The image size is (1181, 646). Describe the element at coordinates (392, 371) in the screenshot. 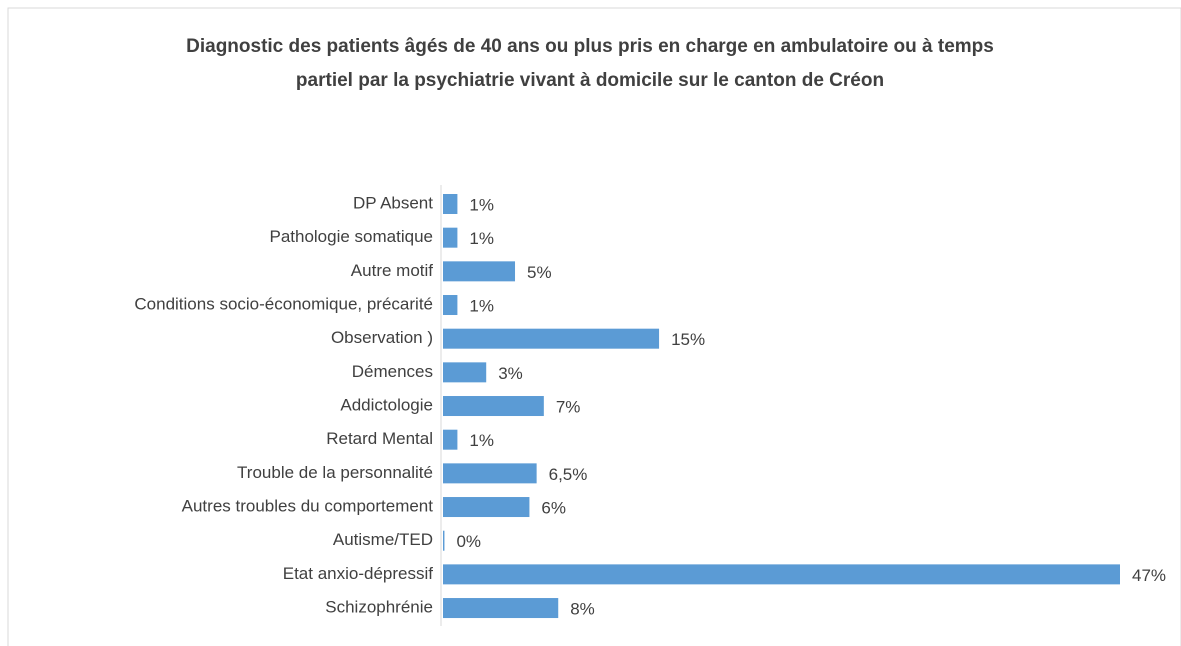

I see `y-tick-label: Démences` at that location.